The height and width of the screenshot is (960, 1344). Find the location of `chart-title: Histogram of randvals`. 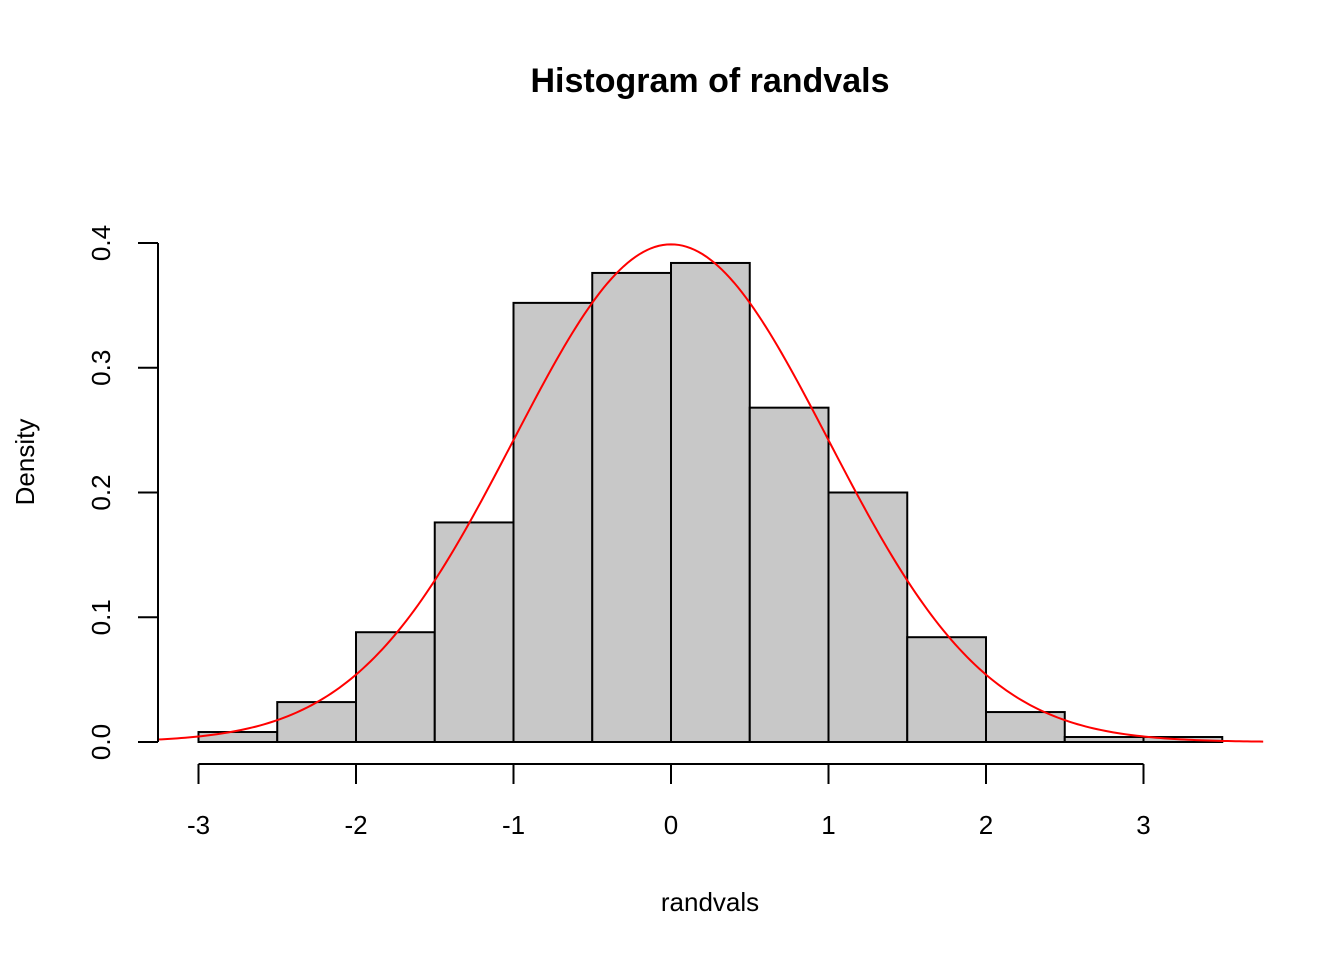

chart-title: Histogram of randvals is located at coordinates (710, 81).